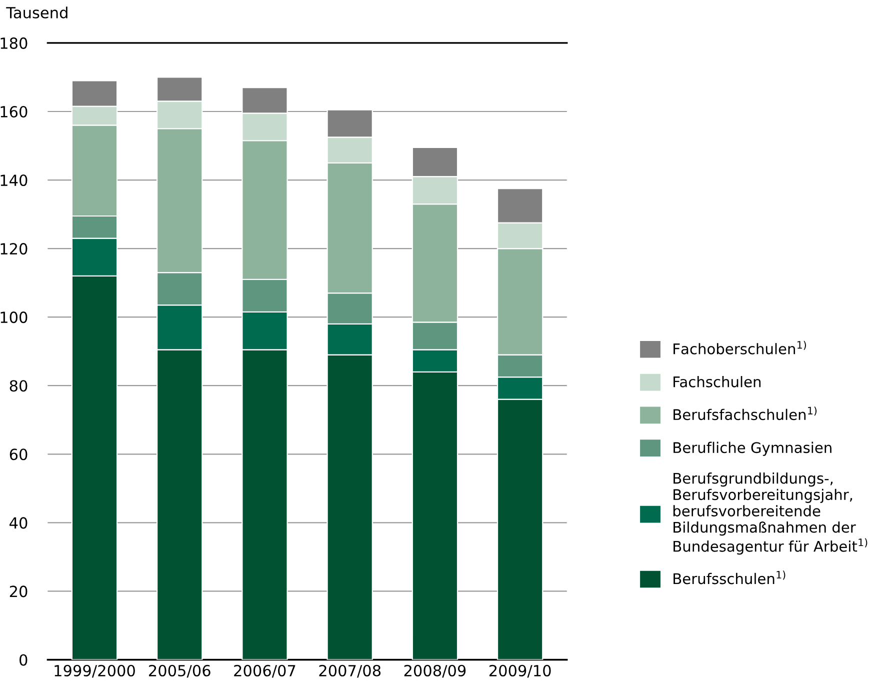 Image resolution: width=883 pixels, height=693 pixels. I want to click on legend-label: Fachschulen, so click(717, 382).